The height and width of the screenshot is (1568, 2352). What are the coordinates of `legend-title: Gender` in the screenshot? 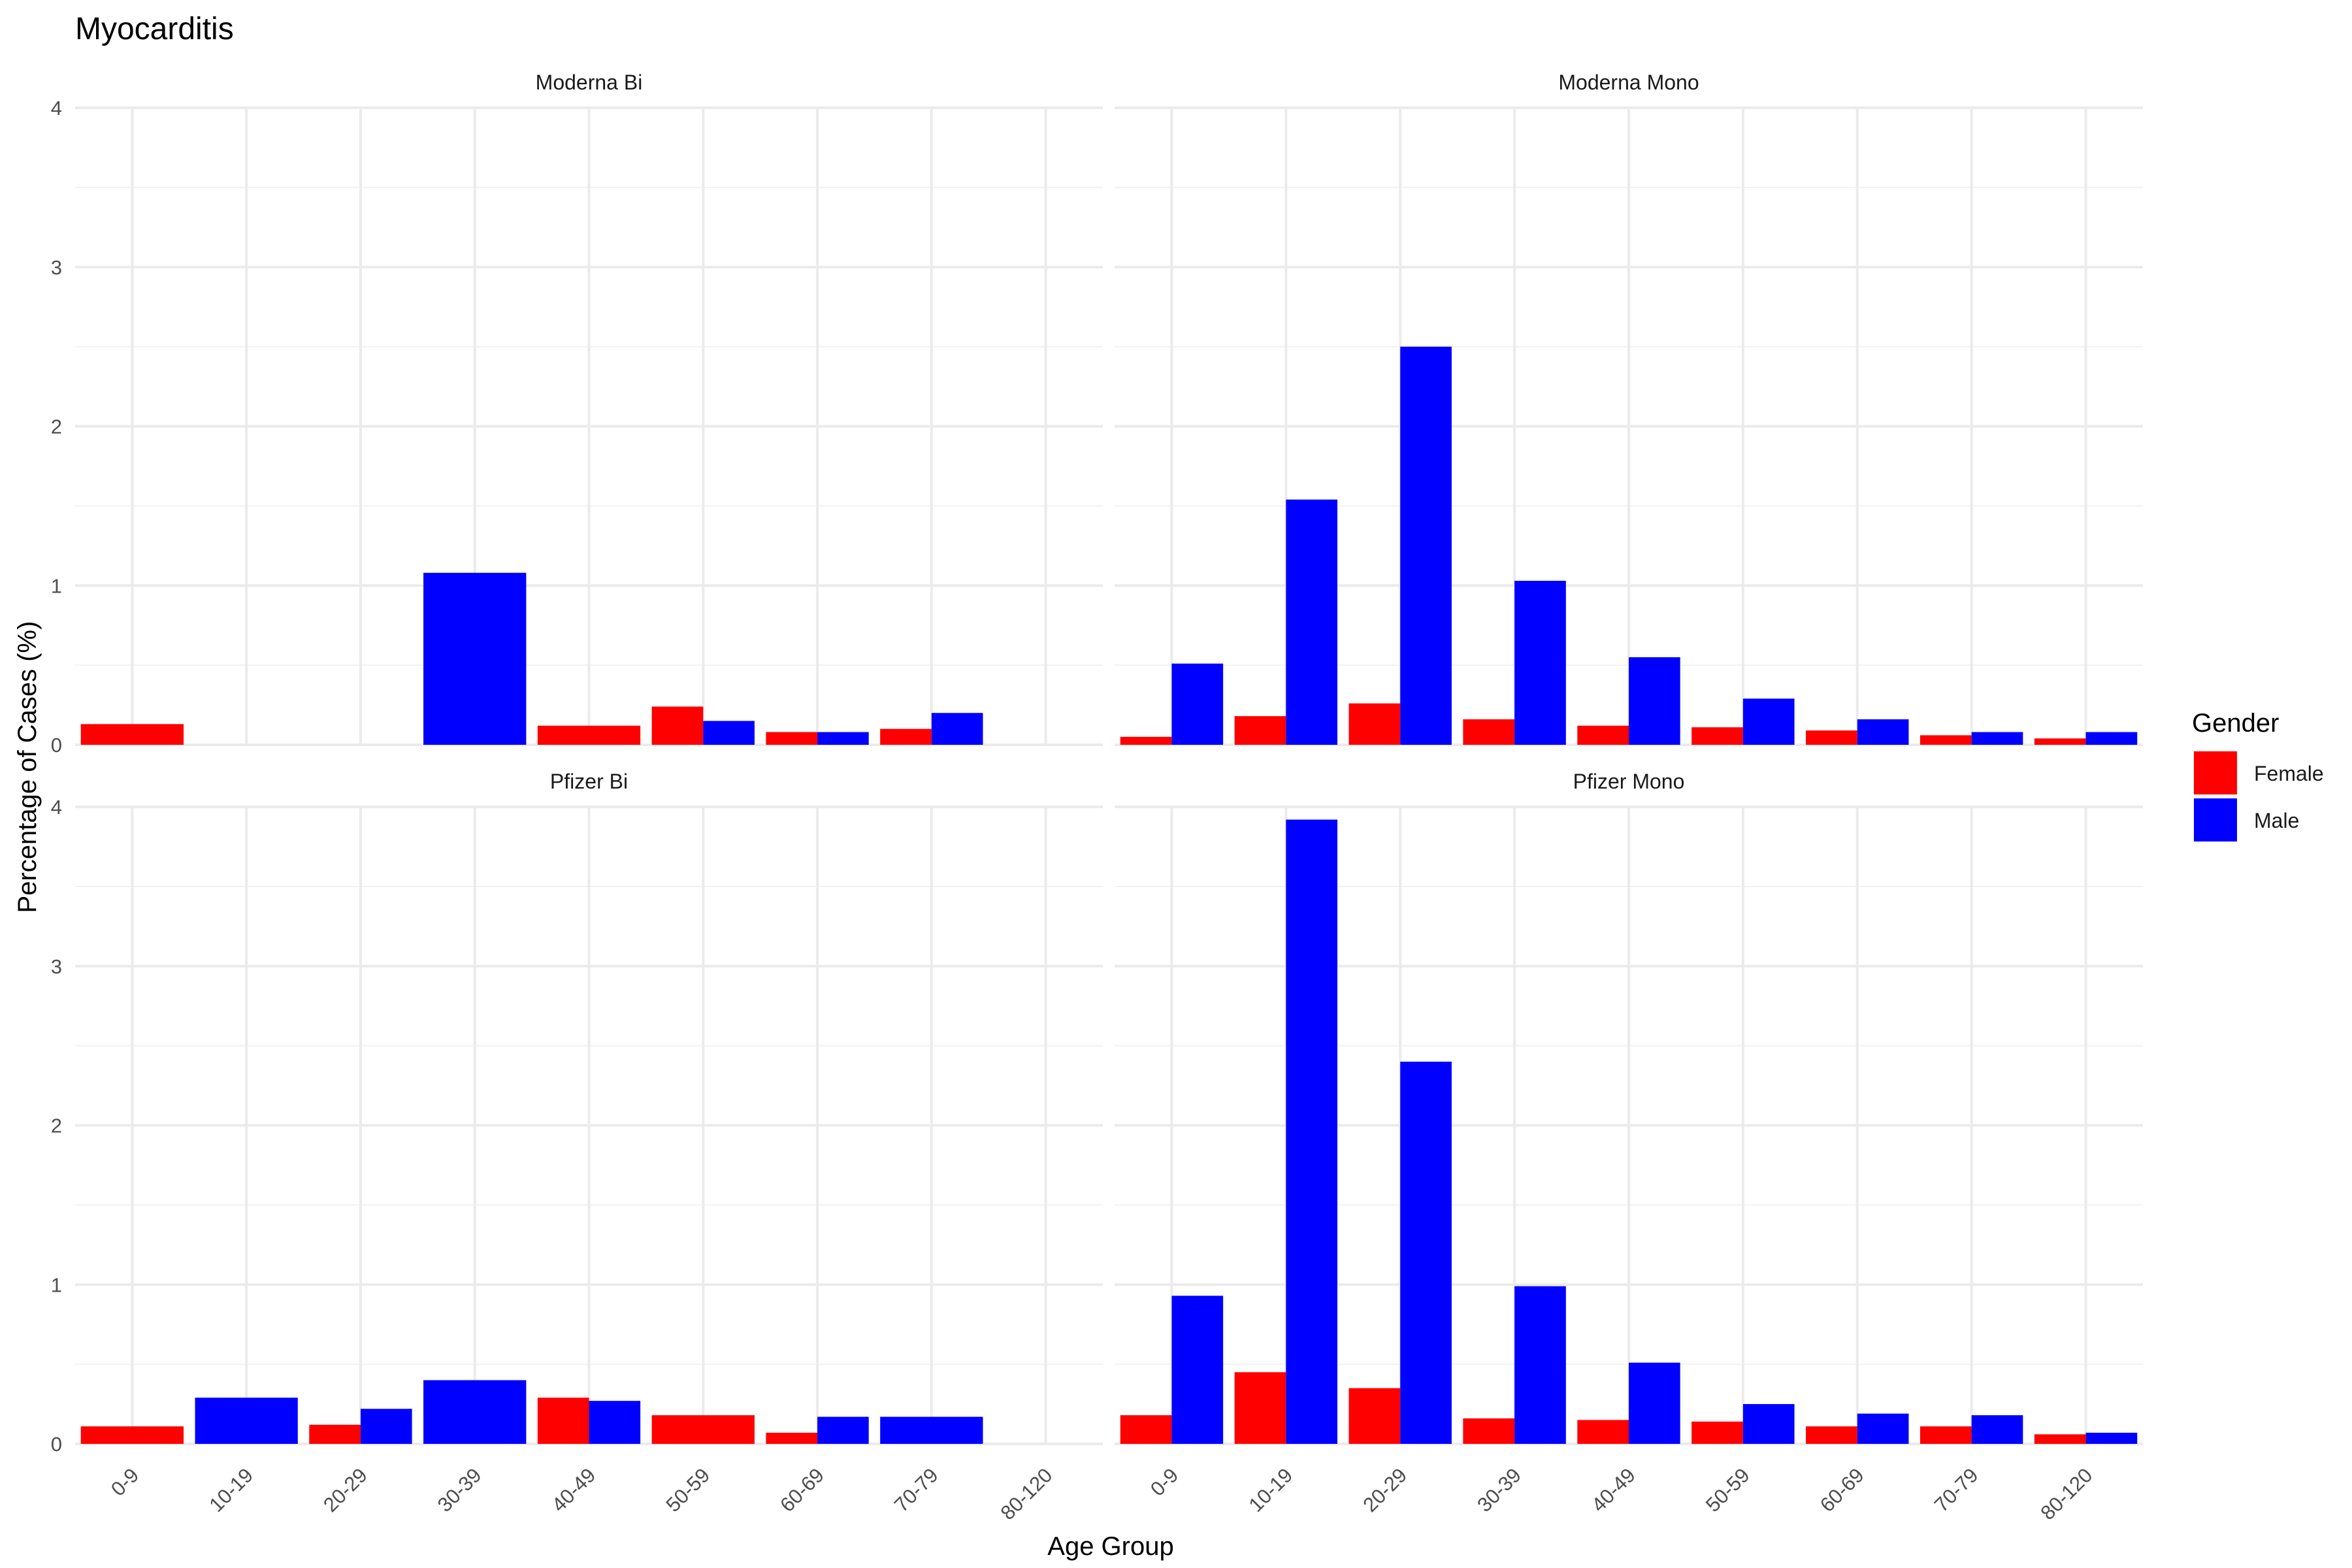 It's located at (2235, 723).